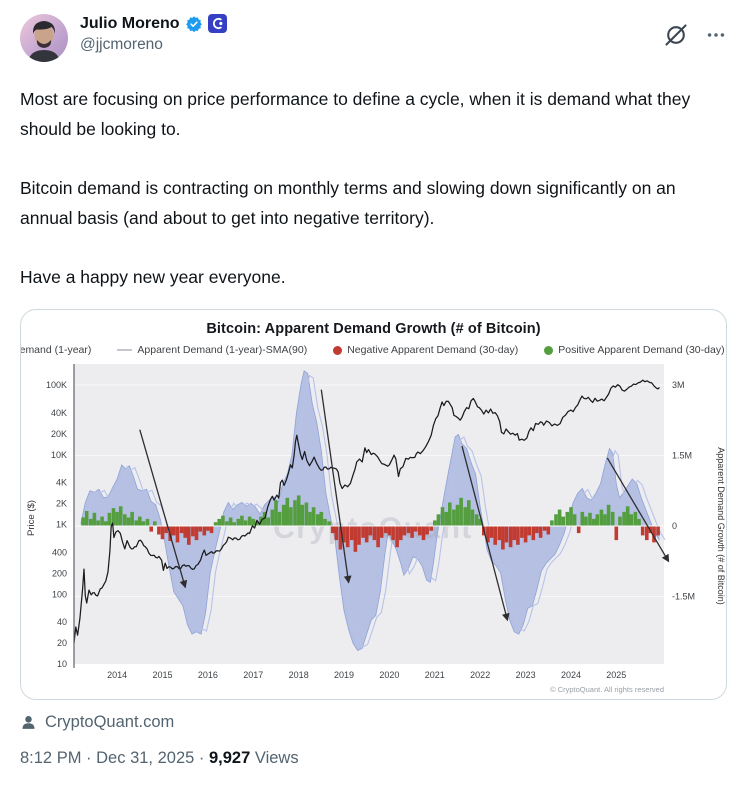 The width and height of the screenshot is (747, 795). What do you see at coordinates (607, 689) in the screenshot?
I see `chart-copyright: © CryptoQuant. All rights reserved` at bounding box center [607, 689].